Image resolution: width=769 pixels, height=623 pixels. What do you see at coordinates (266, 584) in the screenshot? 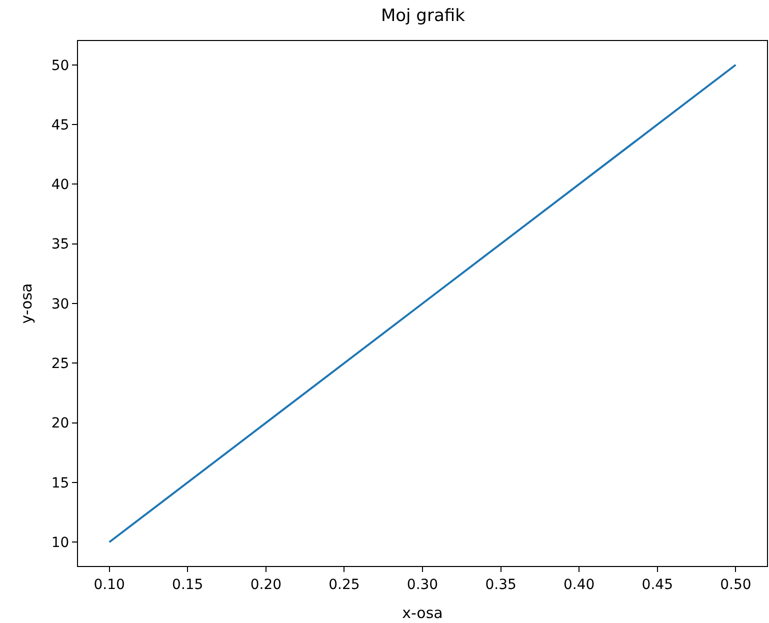
I see `x-tick-label: 0.20` at bounding box center [266, 584].